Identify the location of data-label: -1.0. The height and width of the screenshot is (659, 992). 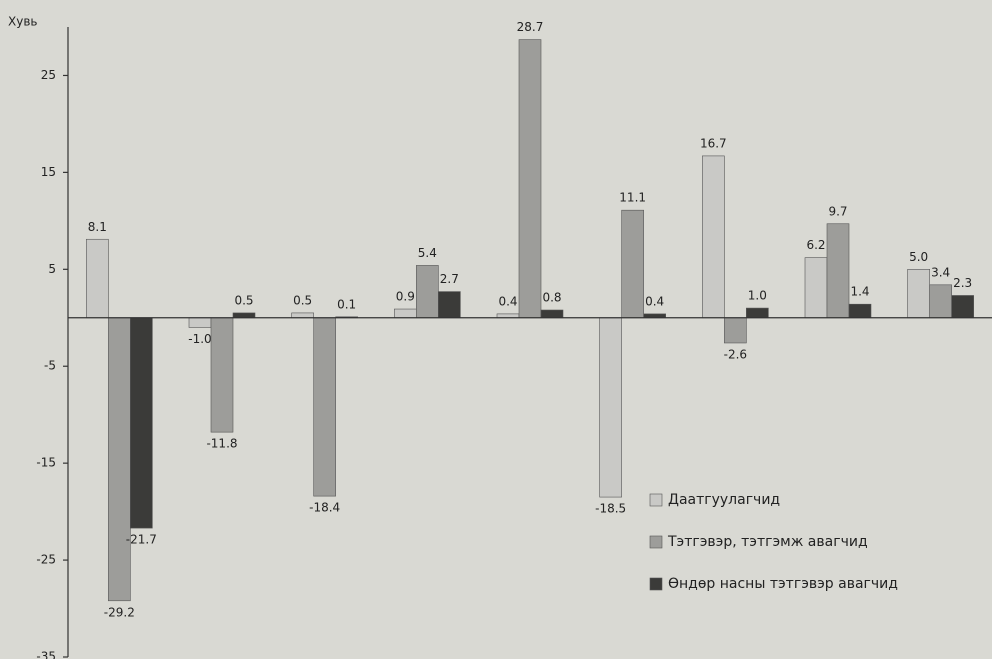
(199, 339).